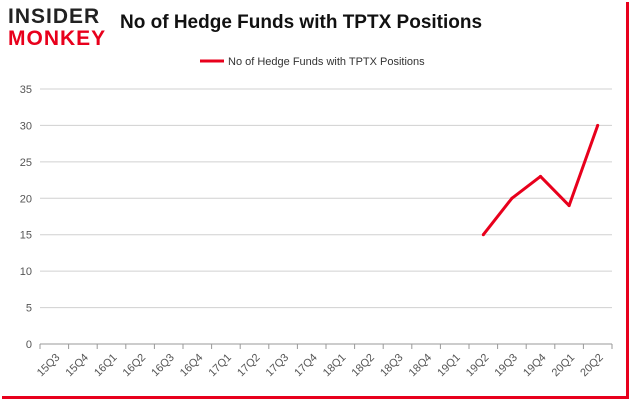 The height and width of the screenshot is (405, 635). What do you see at coordinates (478, 366) in the screenshot?
I see `x-tick-label: 19Q2` at bounding box center [478, 366].